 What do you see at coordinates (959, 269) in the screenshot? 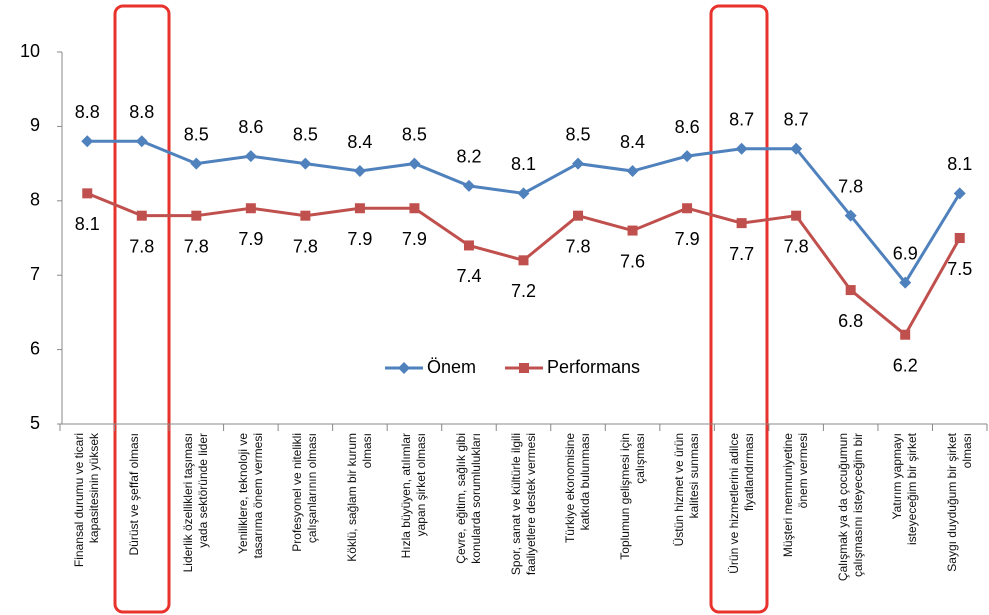
I see `data-label: 7.5` at bounding box center [959, 269].